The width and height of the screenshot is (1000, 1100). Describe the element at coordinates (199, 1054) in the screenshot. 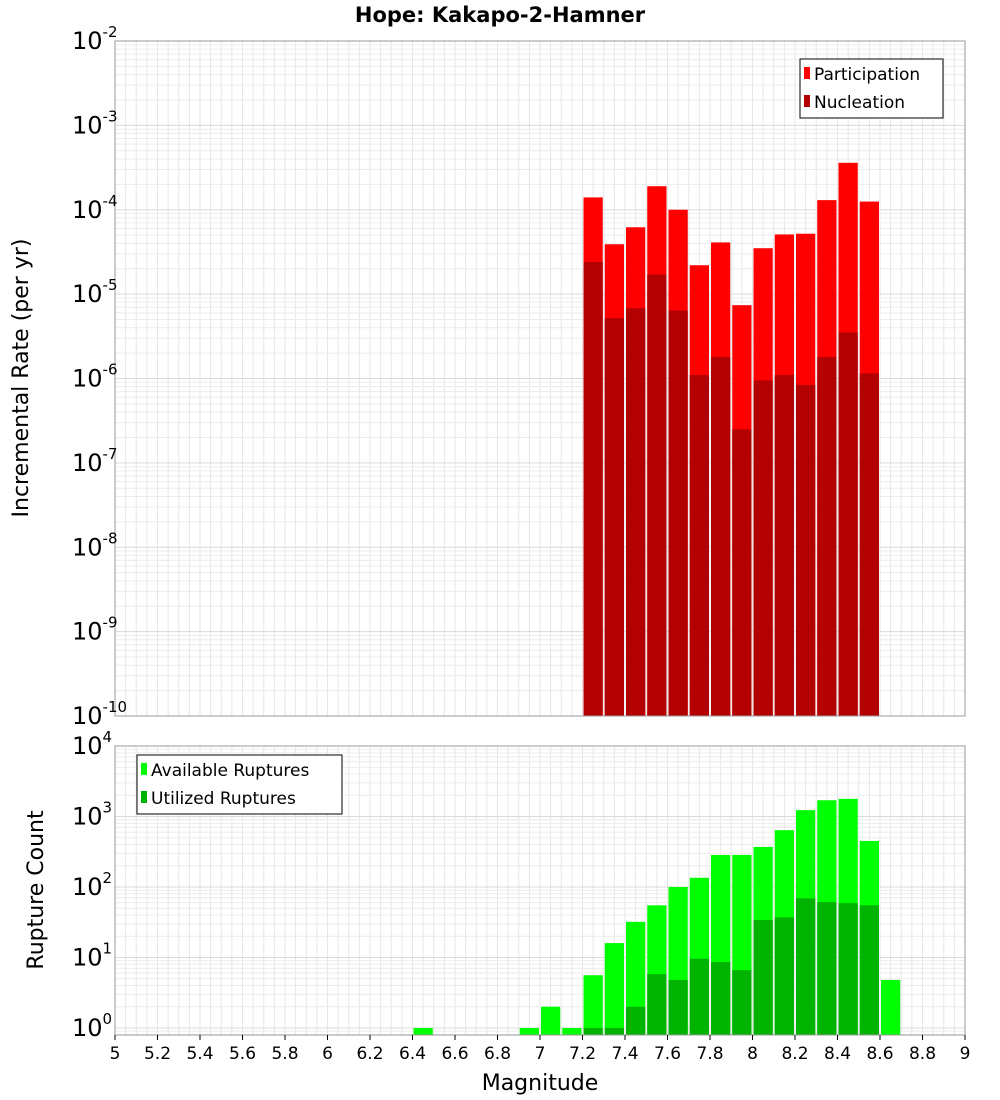

I see `x-tick-label: 5.4` at that location.